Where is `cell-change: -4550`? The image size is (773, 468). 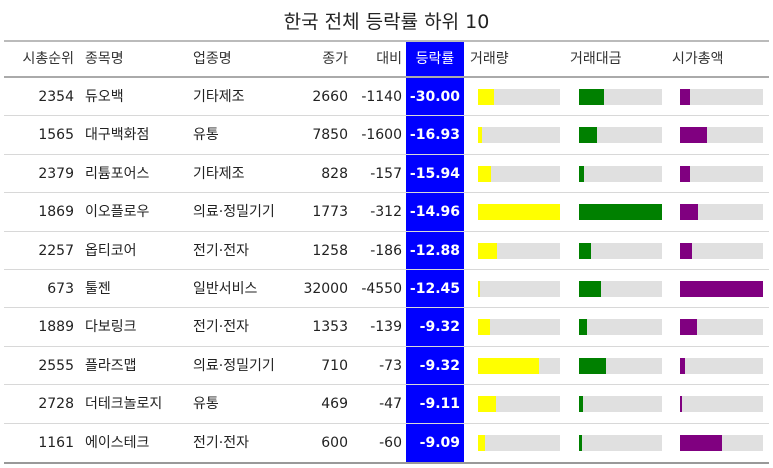 cell-change: -4550 is located at coordinates (381, 289).